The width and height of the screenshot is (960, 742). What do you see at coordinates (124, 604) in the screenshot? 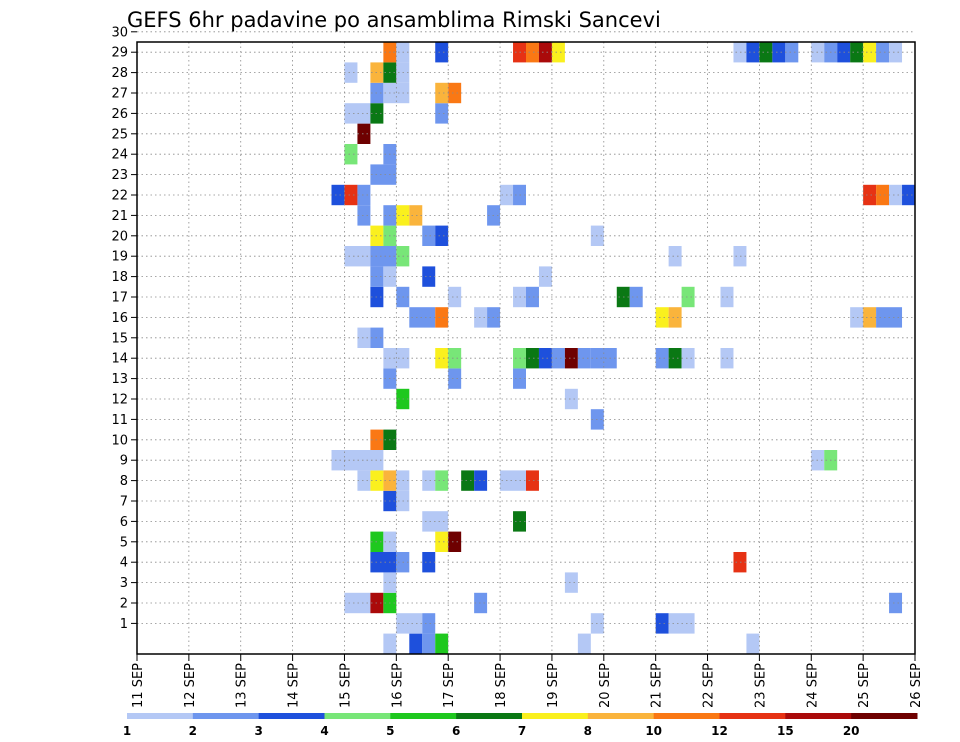
I see `y-tick-label: 2` at bounding box center [124, 604].